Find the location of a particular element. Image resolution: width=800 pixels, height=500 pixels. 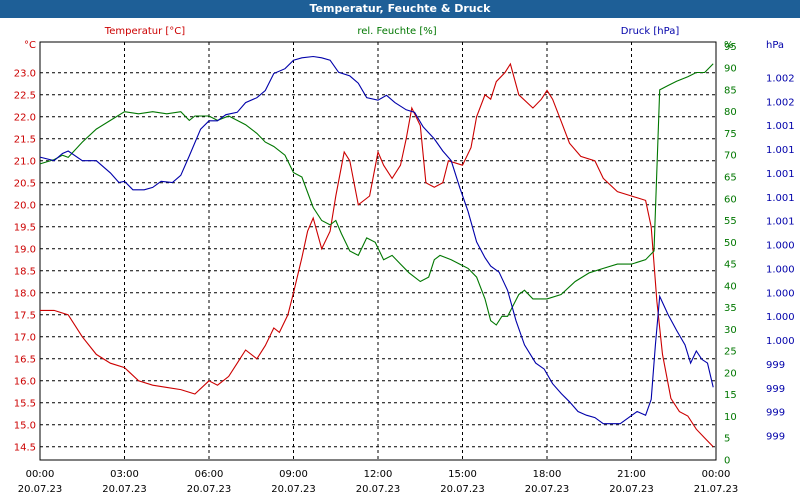

humidity-tick-label: 80 is located at coordinates (730, 112).